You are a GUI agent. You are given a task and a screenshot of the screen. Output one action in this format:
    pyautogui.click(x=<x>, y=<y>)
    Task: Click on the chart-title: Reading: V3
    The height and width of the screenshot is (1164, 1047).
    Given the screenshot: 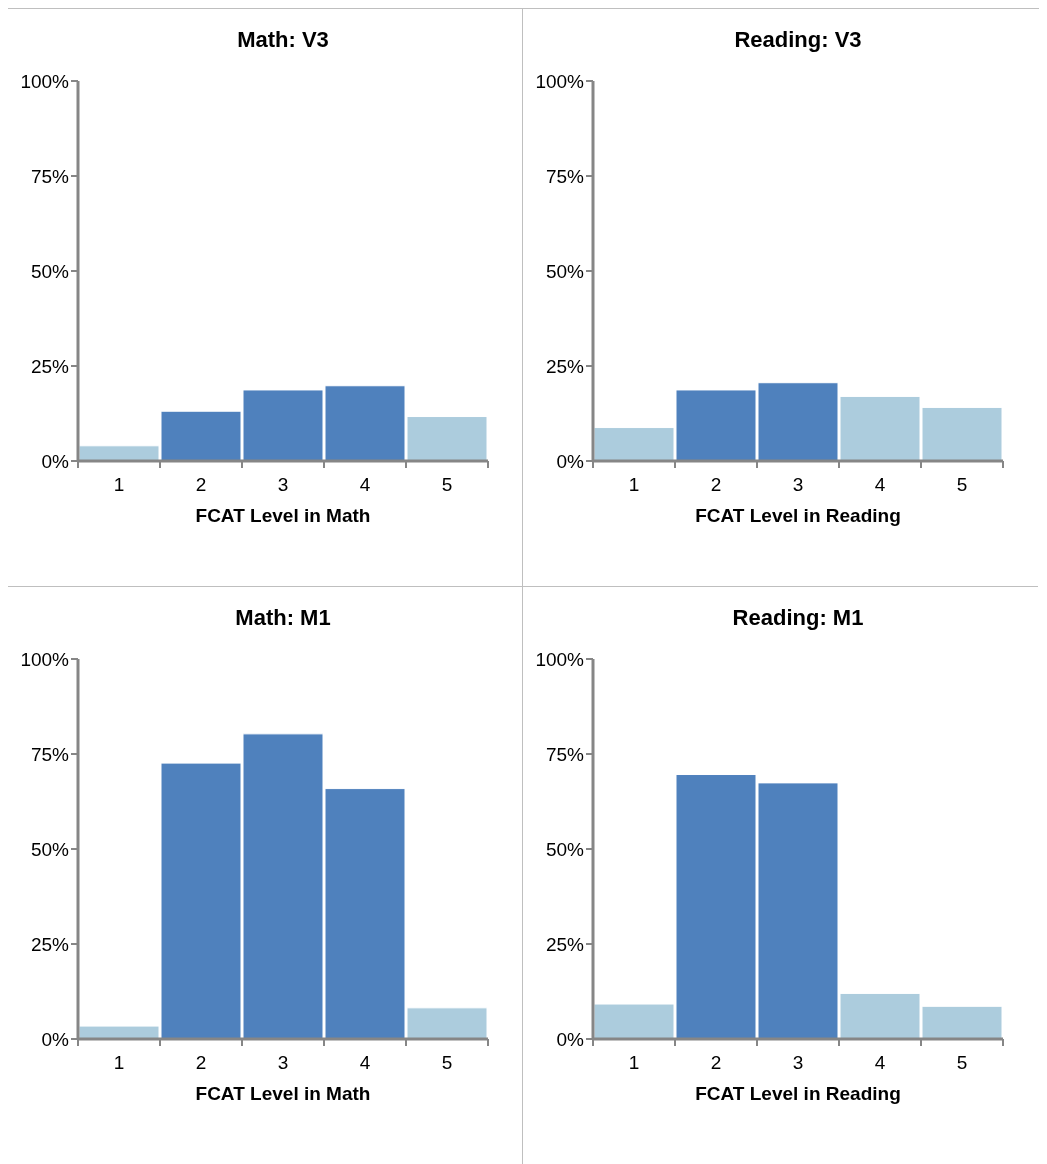 What is the action you would take?
    pyautogui.click(x=798, y=40)
    